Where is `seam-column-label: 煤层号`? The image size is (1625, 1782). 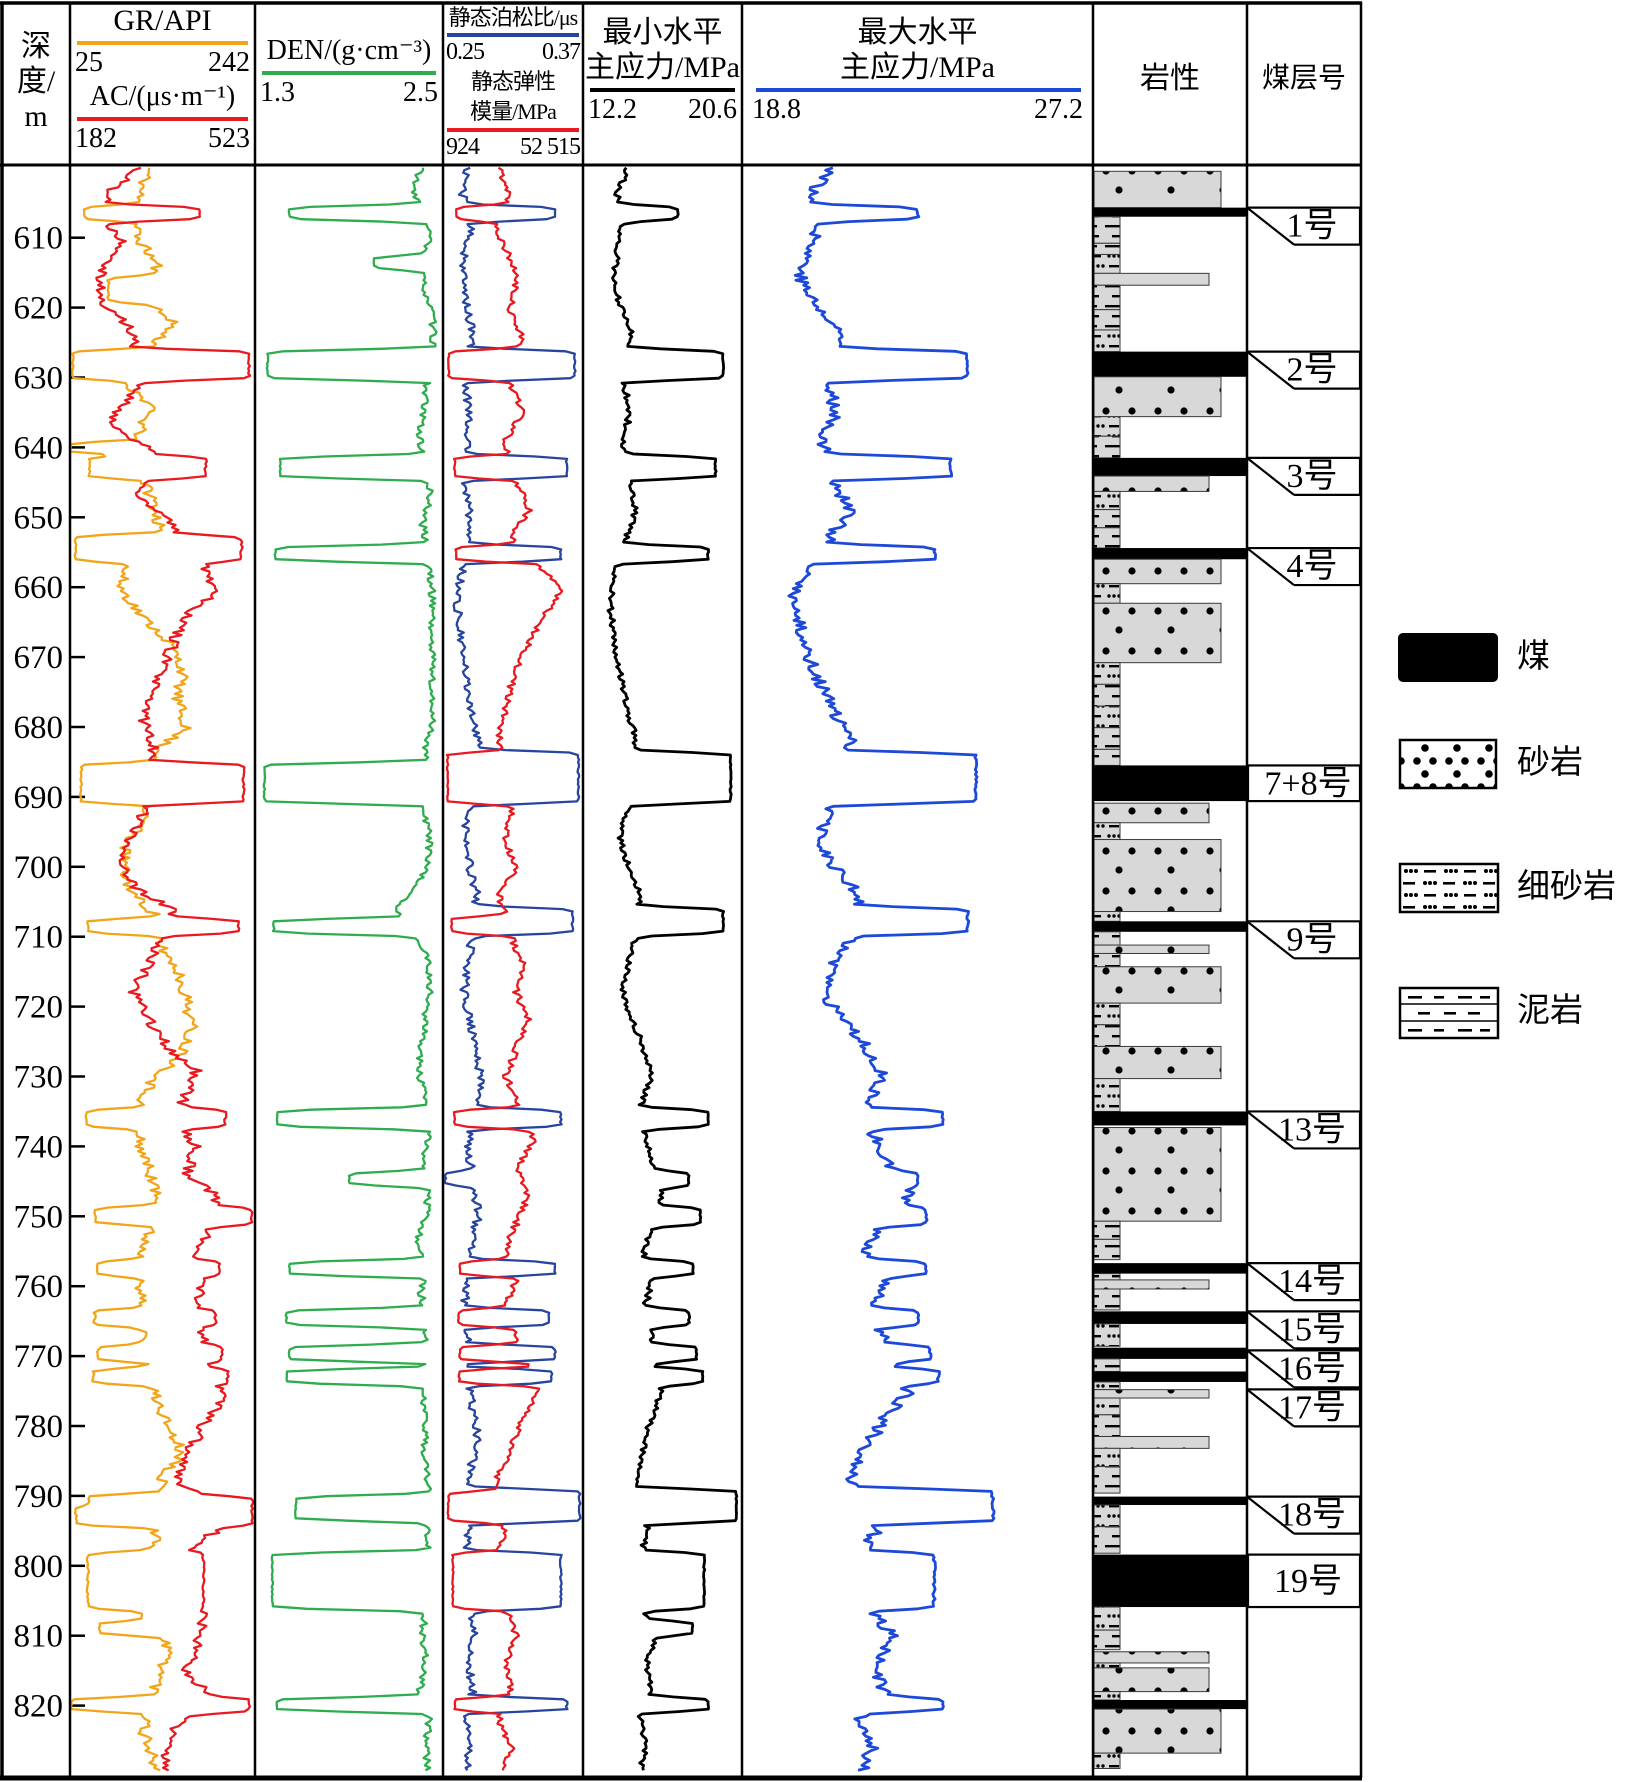 seam-column-label: 煤层号 is located at coordinates (1303, 78).